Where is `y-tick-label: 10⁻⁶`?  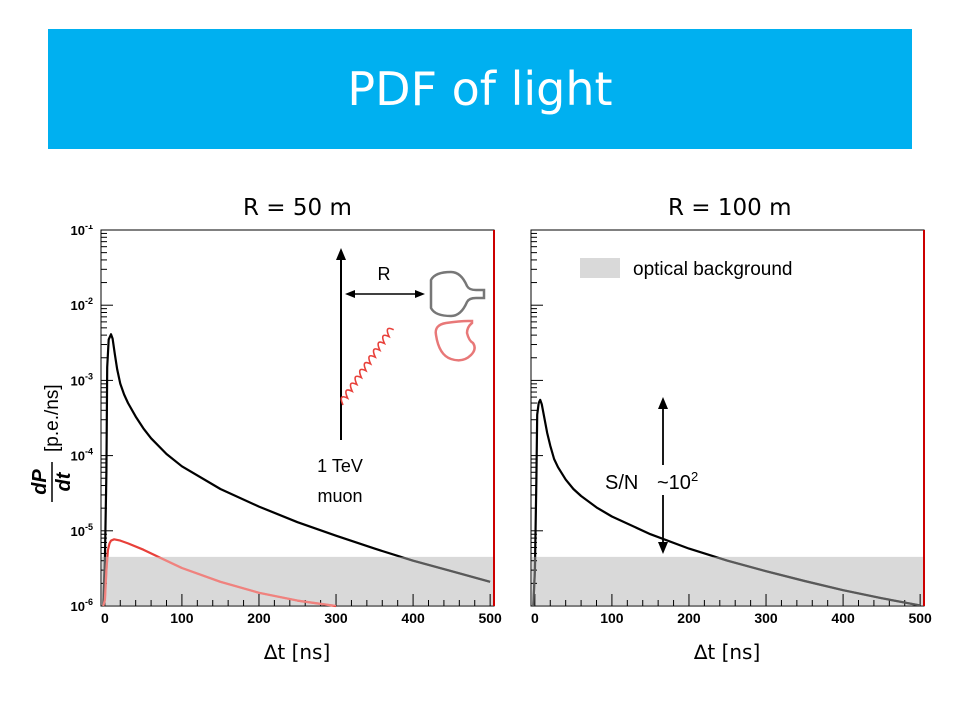
y-tick-label: 10⁻⁶ is located at coordinates (82, 605).